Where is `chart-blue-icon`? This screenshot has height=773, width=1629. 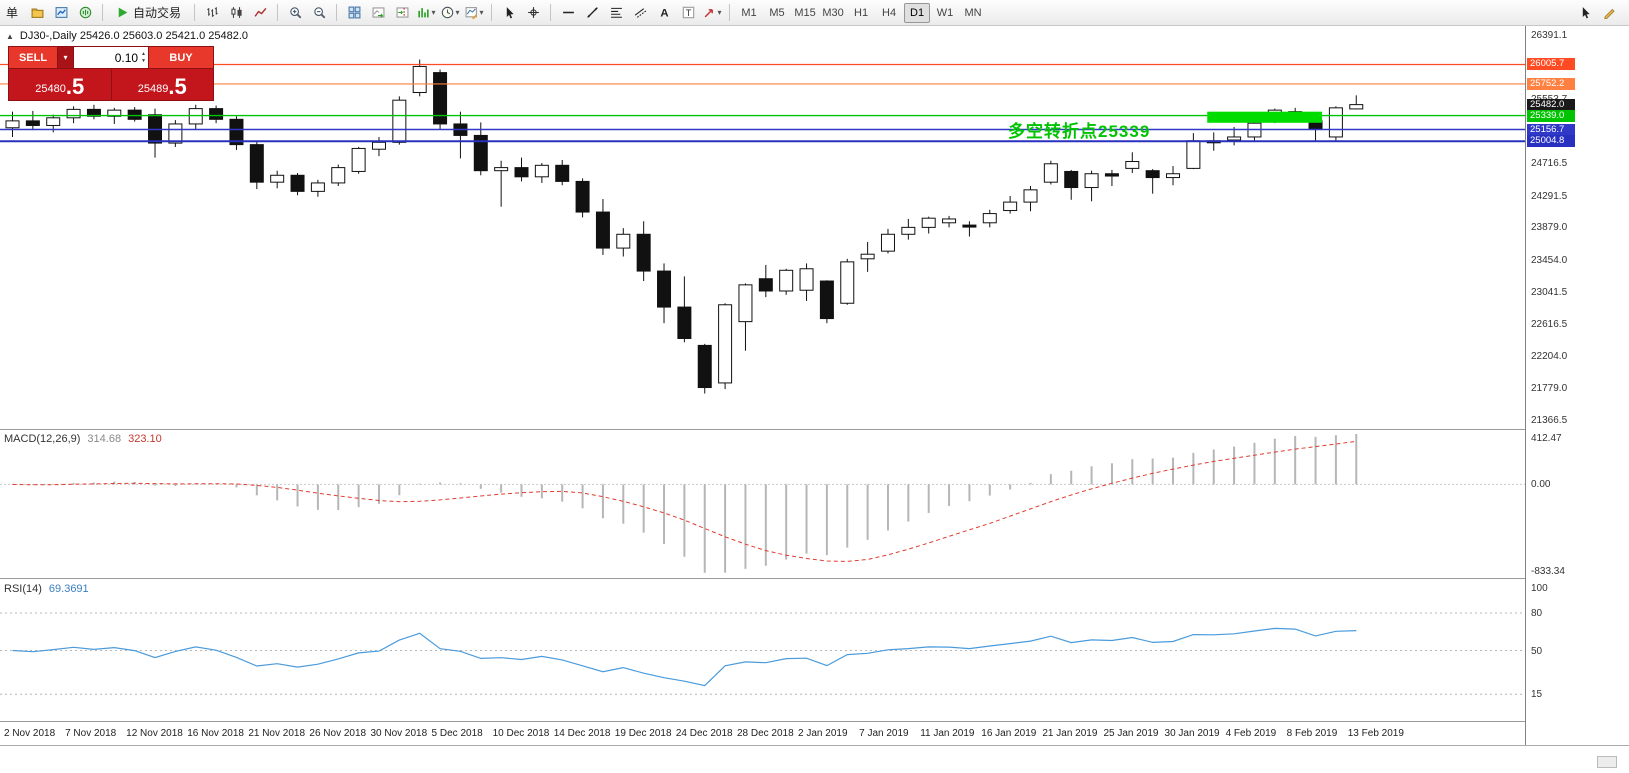 chart-blue-icon is located at coordinates (61, 12).